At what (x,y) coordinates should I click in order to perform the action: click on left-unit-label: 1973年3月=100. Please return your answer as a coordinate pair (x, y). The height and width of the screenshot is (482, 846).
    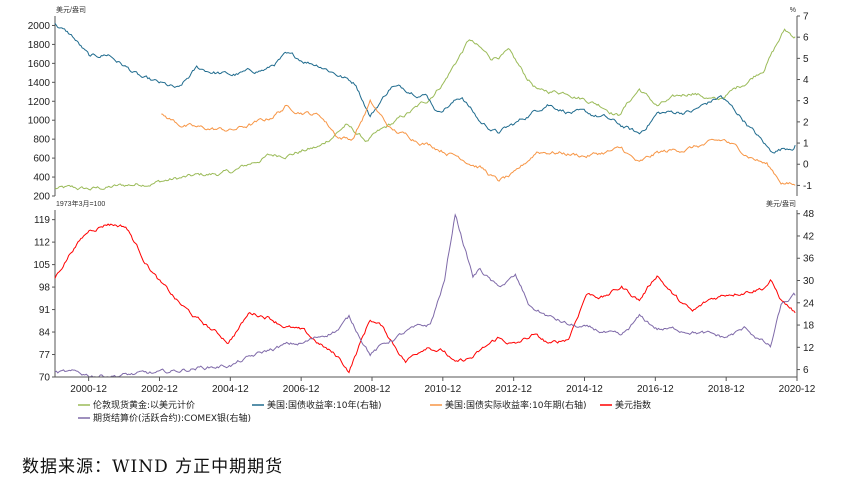
    Looking at the image, I should click on (80, 203).